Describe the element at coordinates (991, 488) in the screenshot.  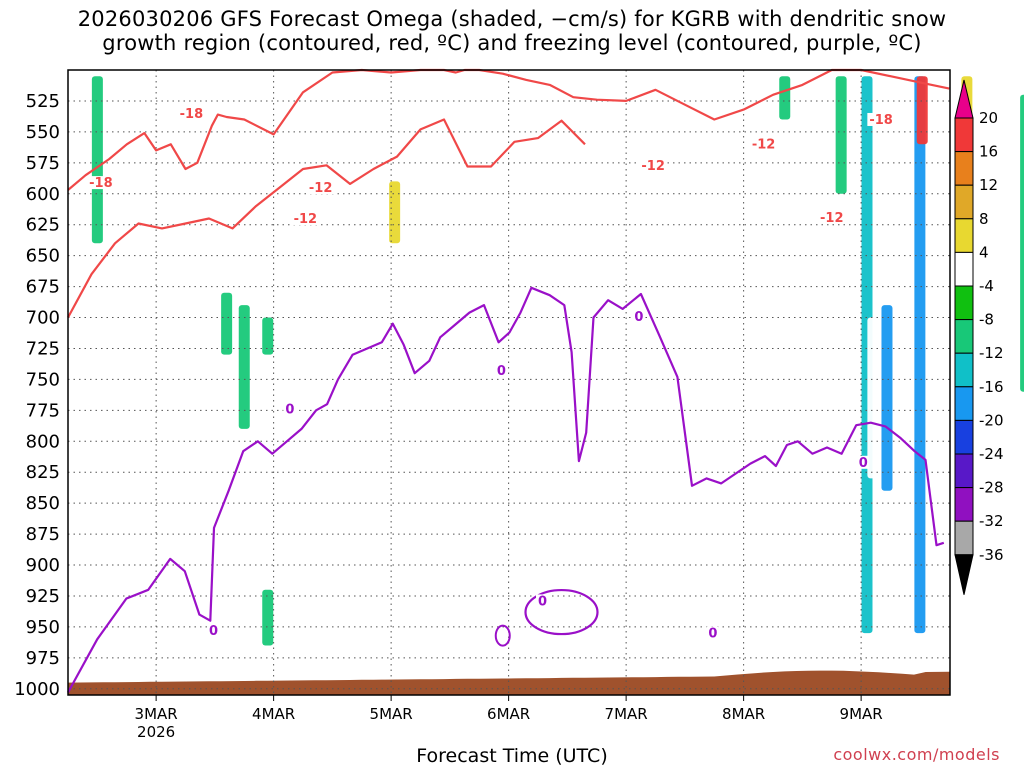
I see `colorbar-tick-label: -28` at that location.